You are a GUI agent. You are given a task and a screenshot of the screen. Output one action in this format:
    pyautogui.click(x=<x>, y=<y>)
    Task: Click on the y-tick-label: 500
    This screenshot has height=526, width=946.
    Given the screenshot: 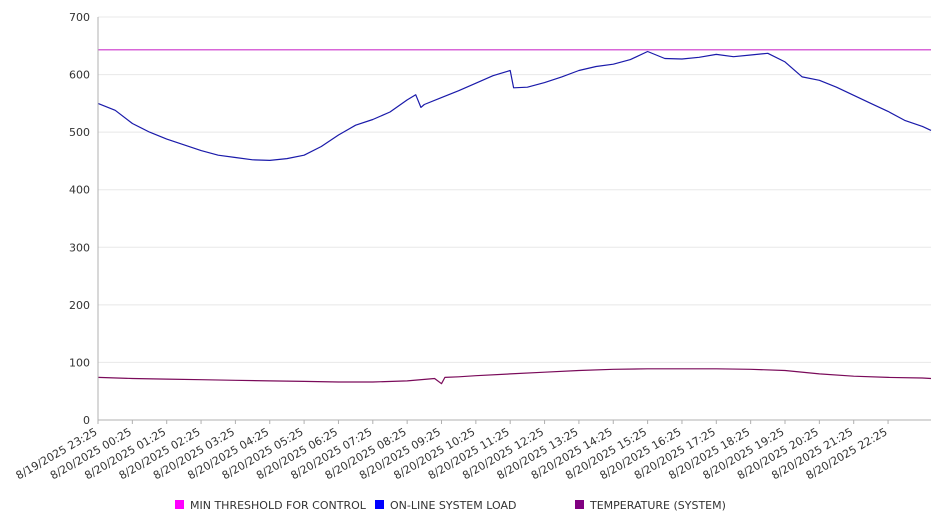 What is the action you would take?
    pyautogui.click(x=79, y=132)
    